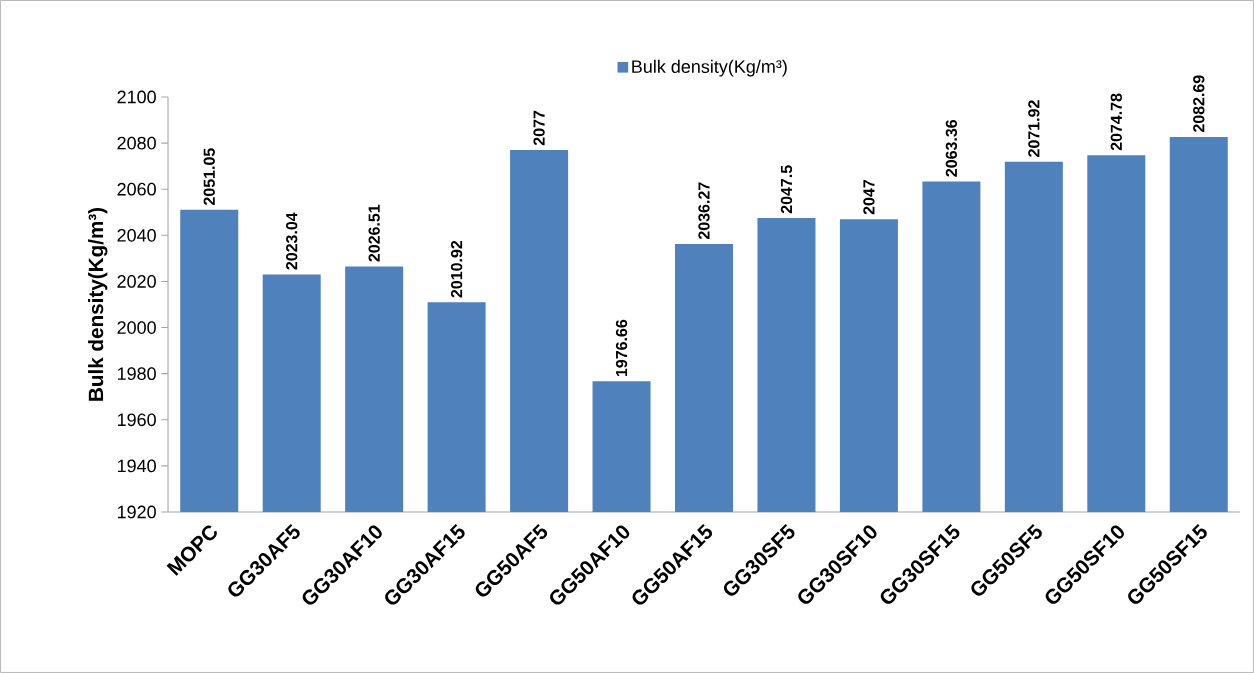 This screenshot has width=1254, height=673. I want to click on data-label: 2071.92, so click(1034, 128).